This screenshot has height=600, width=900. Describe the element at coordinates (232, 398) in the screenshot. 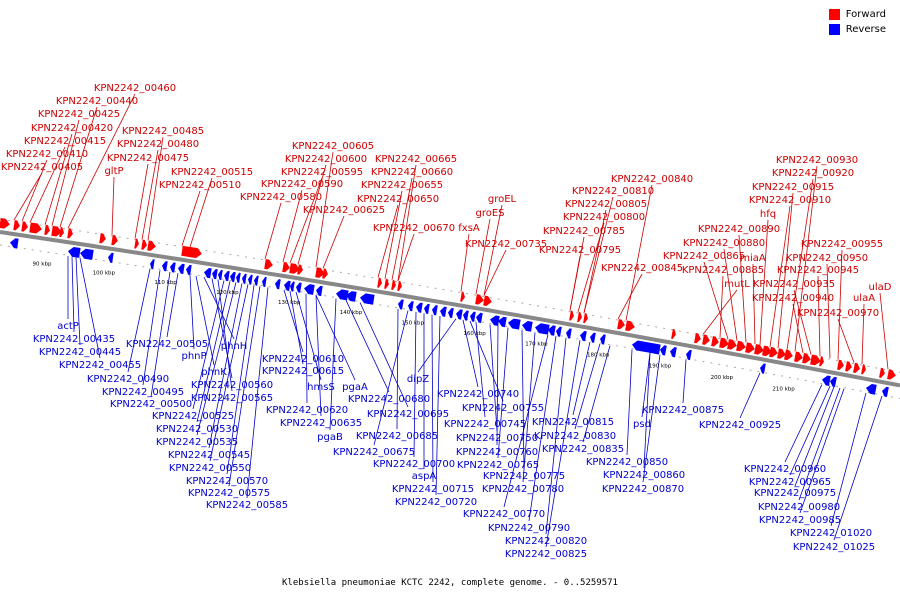

I see `gene-label: KPN2242_00565` at that location.